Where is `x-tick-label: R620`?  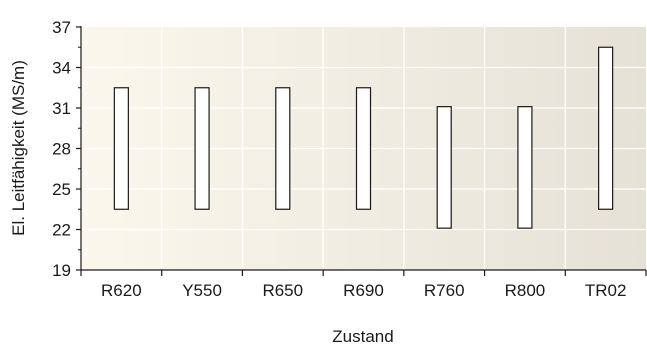 x-tick-label: R620 is located at coordinates (121, 290).